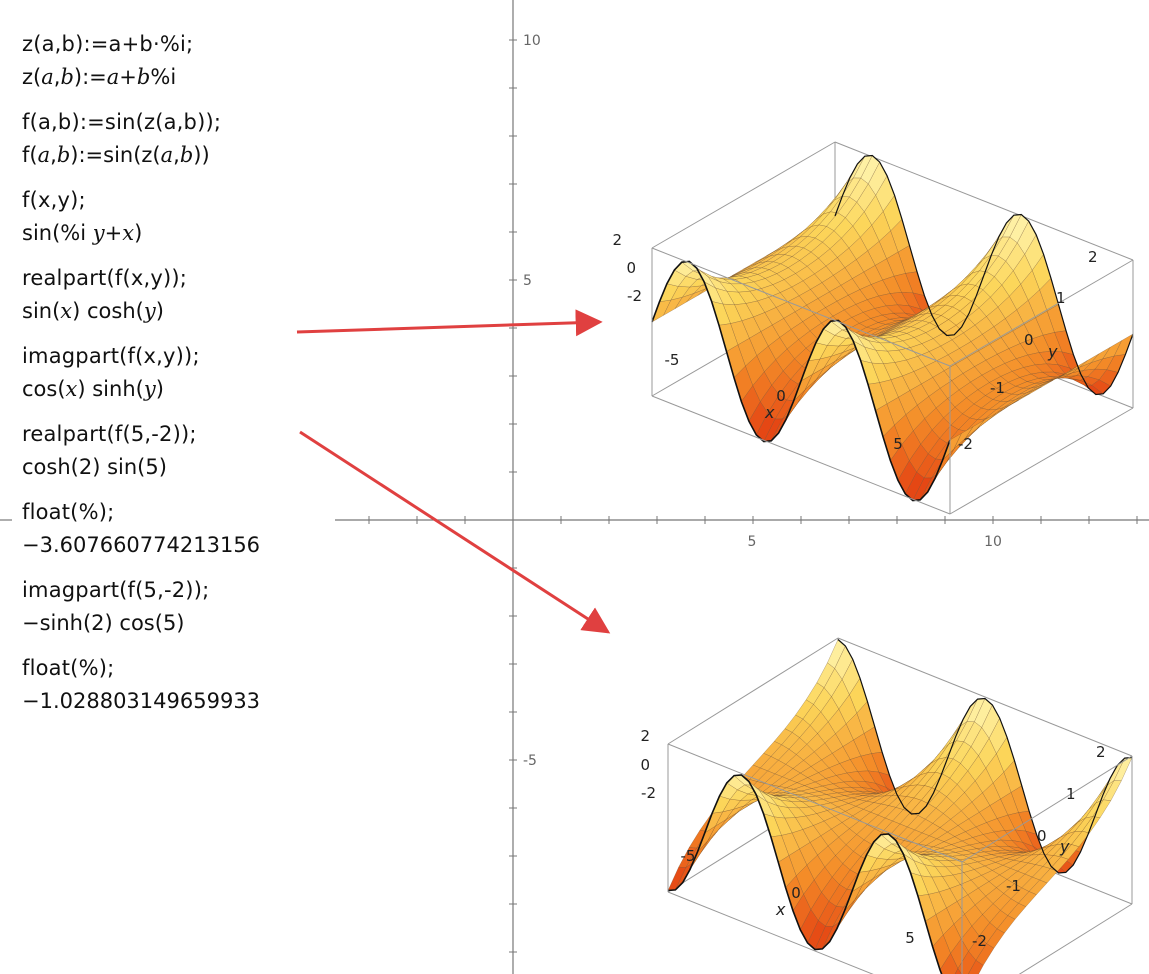 This screenshot has width=1149, height=974. I want to click on cas-cell: float(%); −1.028803149659933, so click(192, 685).